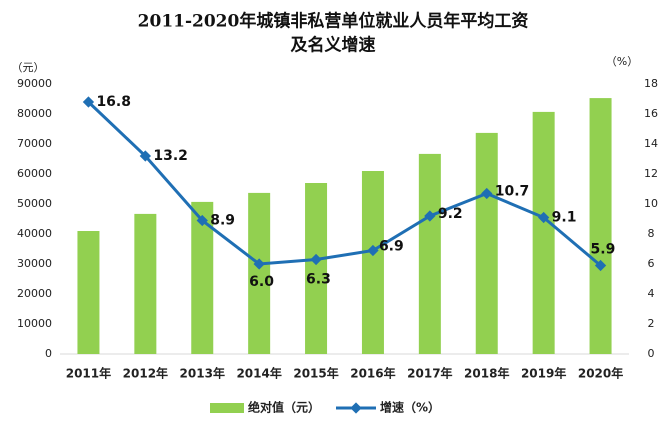 The image size is (666, 436). Describe the element at coordinates (333, 45) in the screenshot. I see `chart-title: 及名义增速` at that location.